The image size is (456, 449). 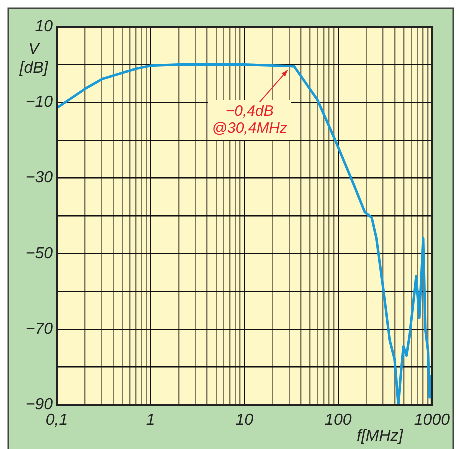 What do you see at coordinates (40, 103) in the screenshot?
I see `y-tick-label: −10` at bounding box center [40, 103].